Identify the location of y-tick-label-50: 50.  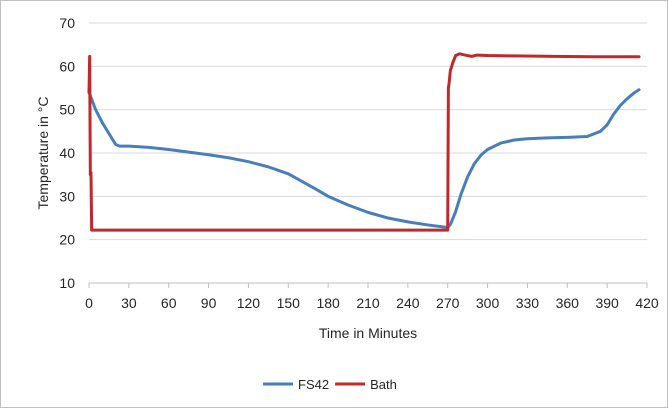
(67, 110).